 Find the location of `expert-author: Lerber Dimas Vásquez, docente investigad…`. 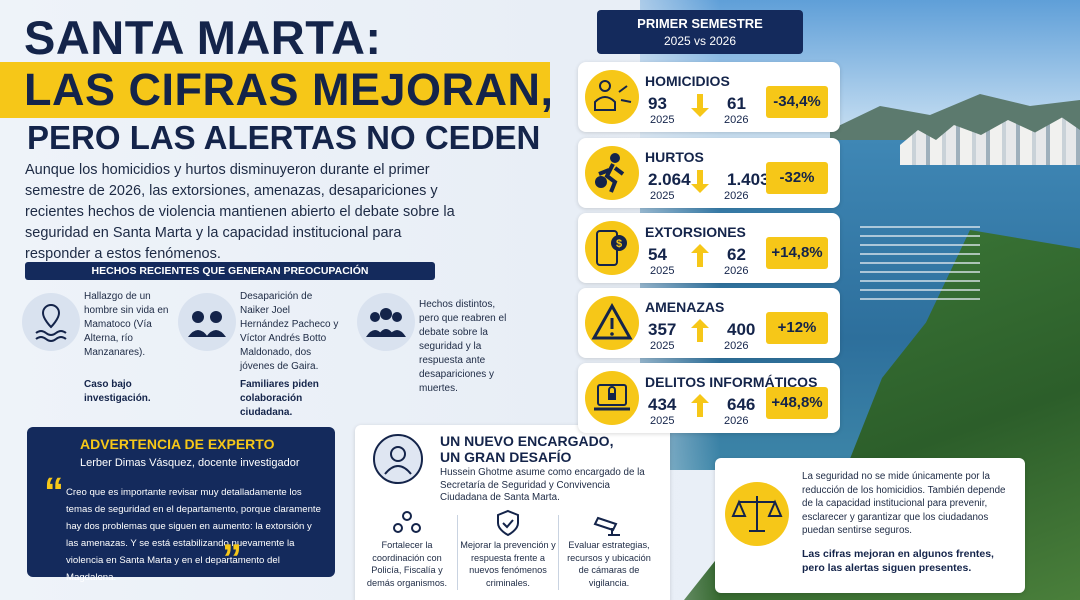

expert-author: Lerber Dimas Vásquez, docente investigad… is located at coordinates (190, 463).